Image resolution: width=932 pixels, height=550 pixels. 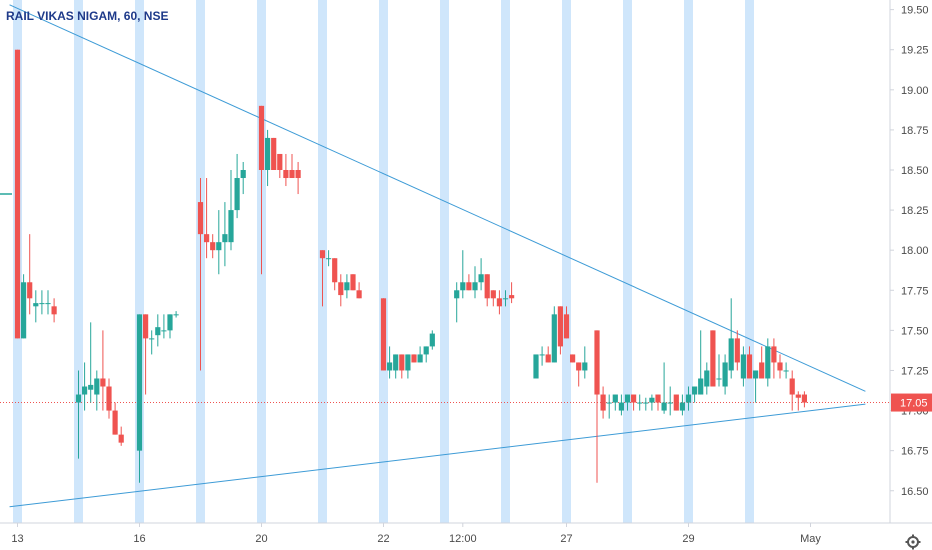 What do you see at coordinates (915, 251) in the screenshot?
I see `price-tick-label: 18.00` at bounding box center [915, 251].